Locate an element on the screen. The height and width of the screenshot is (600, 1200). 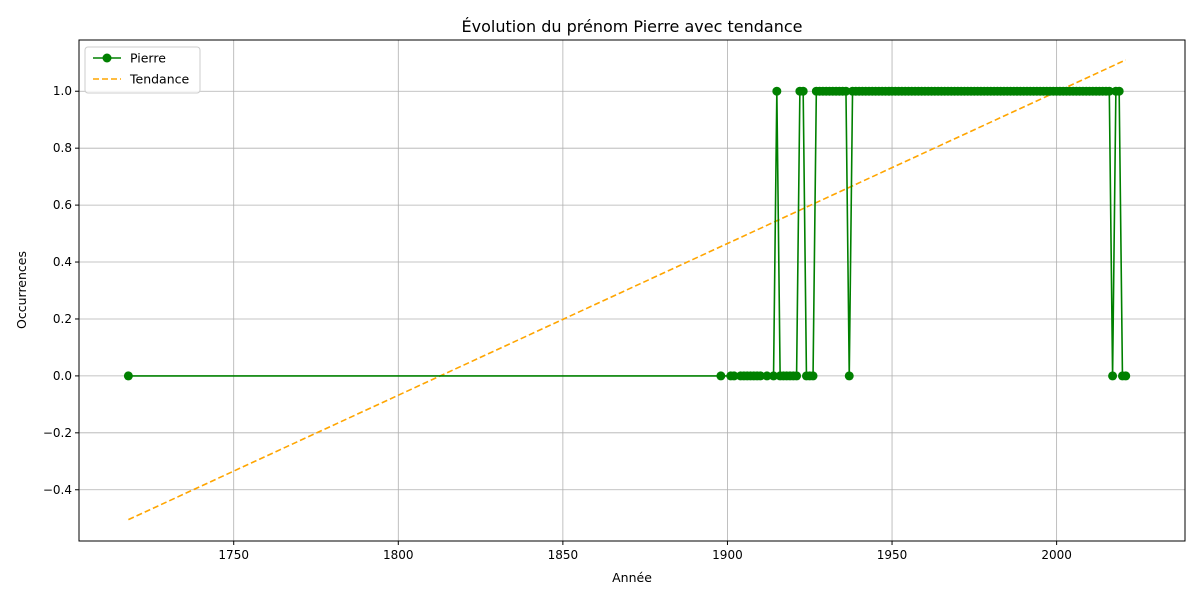
y-tick-label: 0.2 is located at coordinates (62, 319).